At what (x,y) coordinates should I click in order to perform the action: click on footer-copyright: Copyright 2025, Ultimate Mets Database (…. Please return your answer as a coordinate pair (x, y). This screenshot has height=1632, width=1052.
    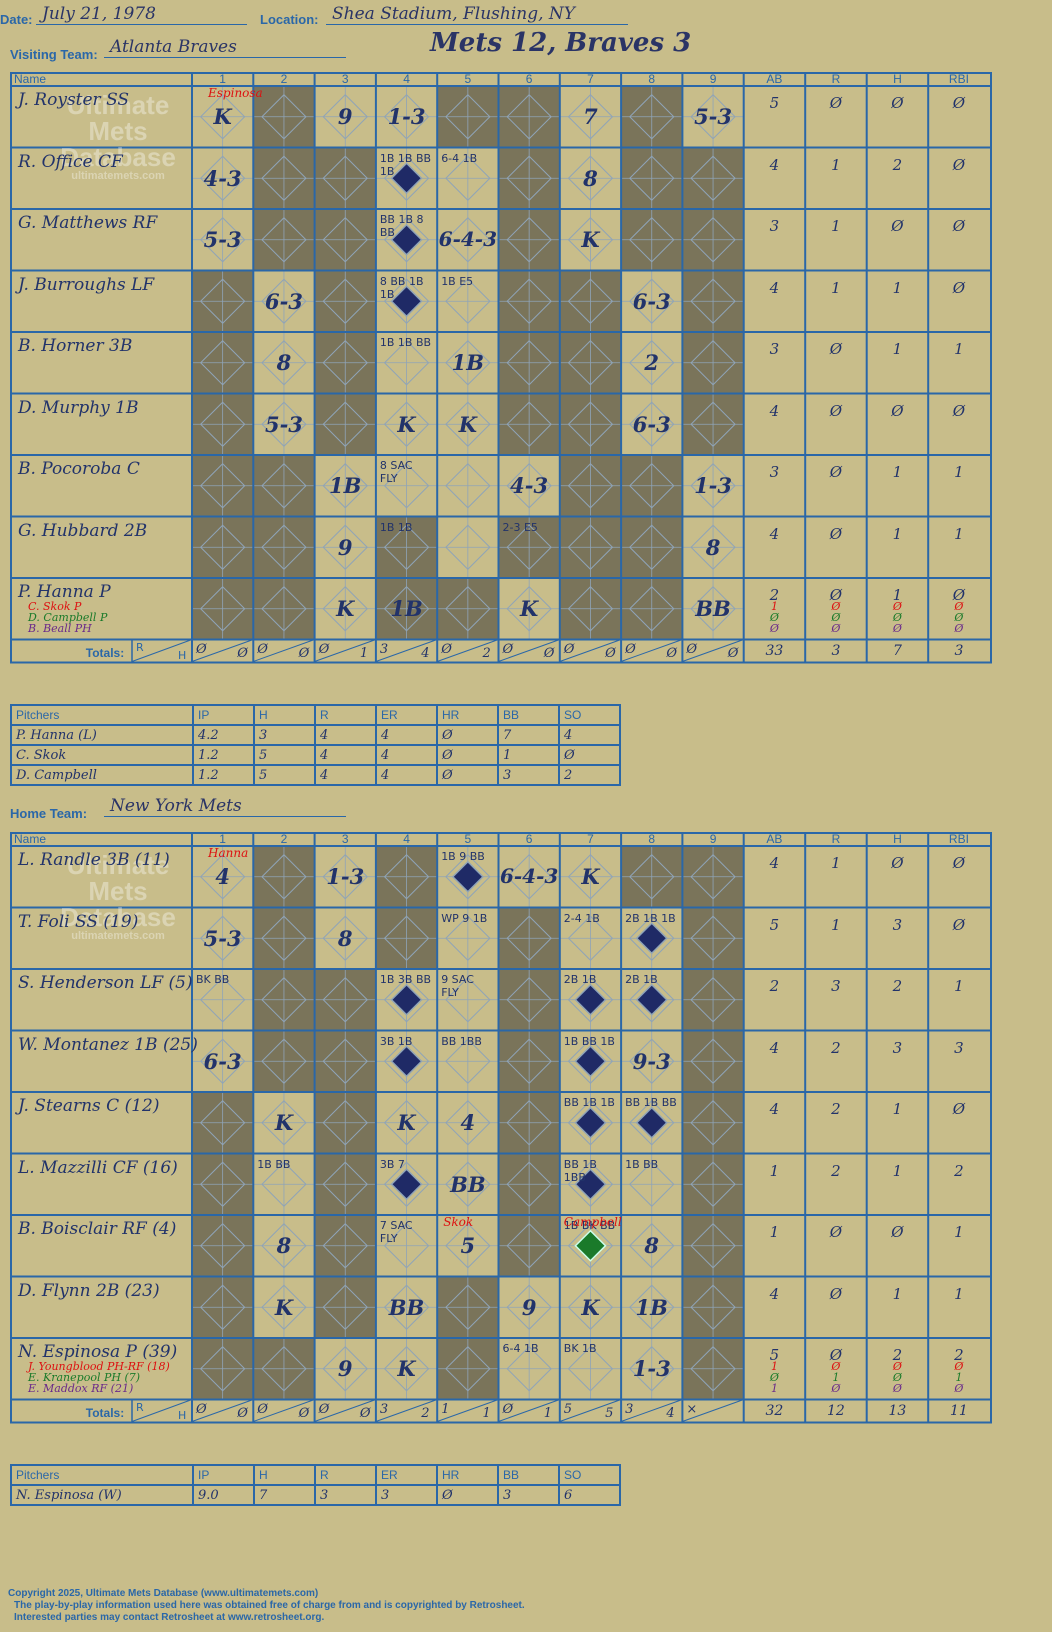
    Looking at the image, I should click on (163, 1593).